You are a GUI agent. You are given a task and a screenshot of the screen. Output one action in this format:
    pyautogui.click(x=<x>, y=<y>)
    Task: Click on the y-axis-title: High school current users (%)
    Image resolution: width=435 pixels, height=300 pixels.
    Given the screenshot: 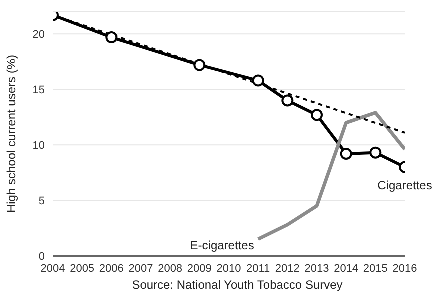 What is the action you would take?
    pyautogui.click(x=11, y=134)
    